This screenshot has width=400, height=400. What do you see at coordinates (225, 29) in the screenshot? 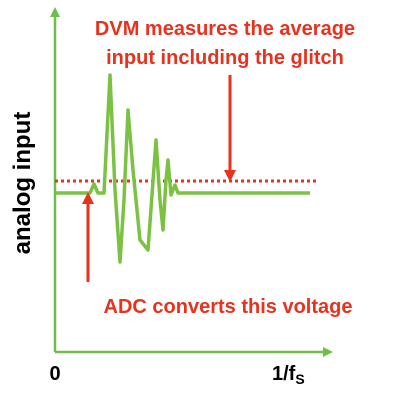
I see `dvm-annotation-line: DVM measures the average` at bounding box center [225, 29].